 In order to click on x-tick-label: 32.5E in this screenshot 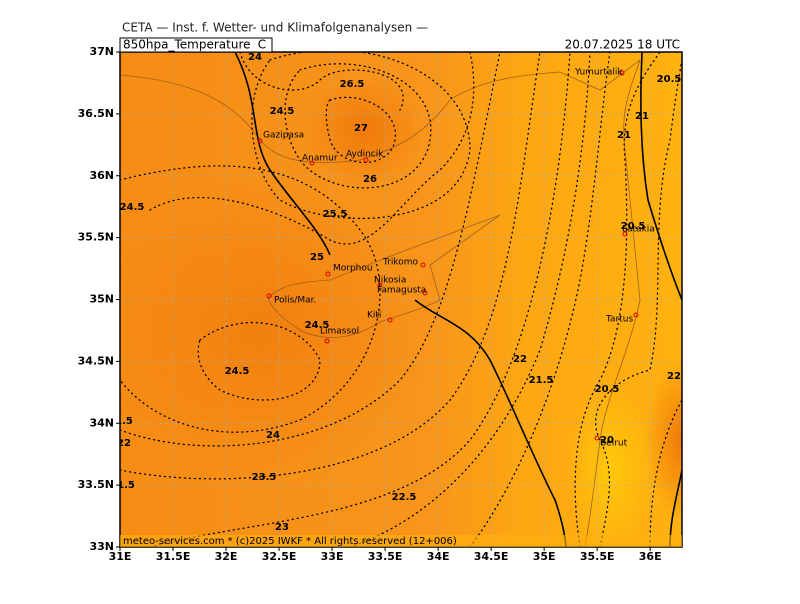, I will do `click(279, 556)`.